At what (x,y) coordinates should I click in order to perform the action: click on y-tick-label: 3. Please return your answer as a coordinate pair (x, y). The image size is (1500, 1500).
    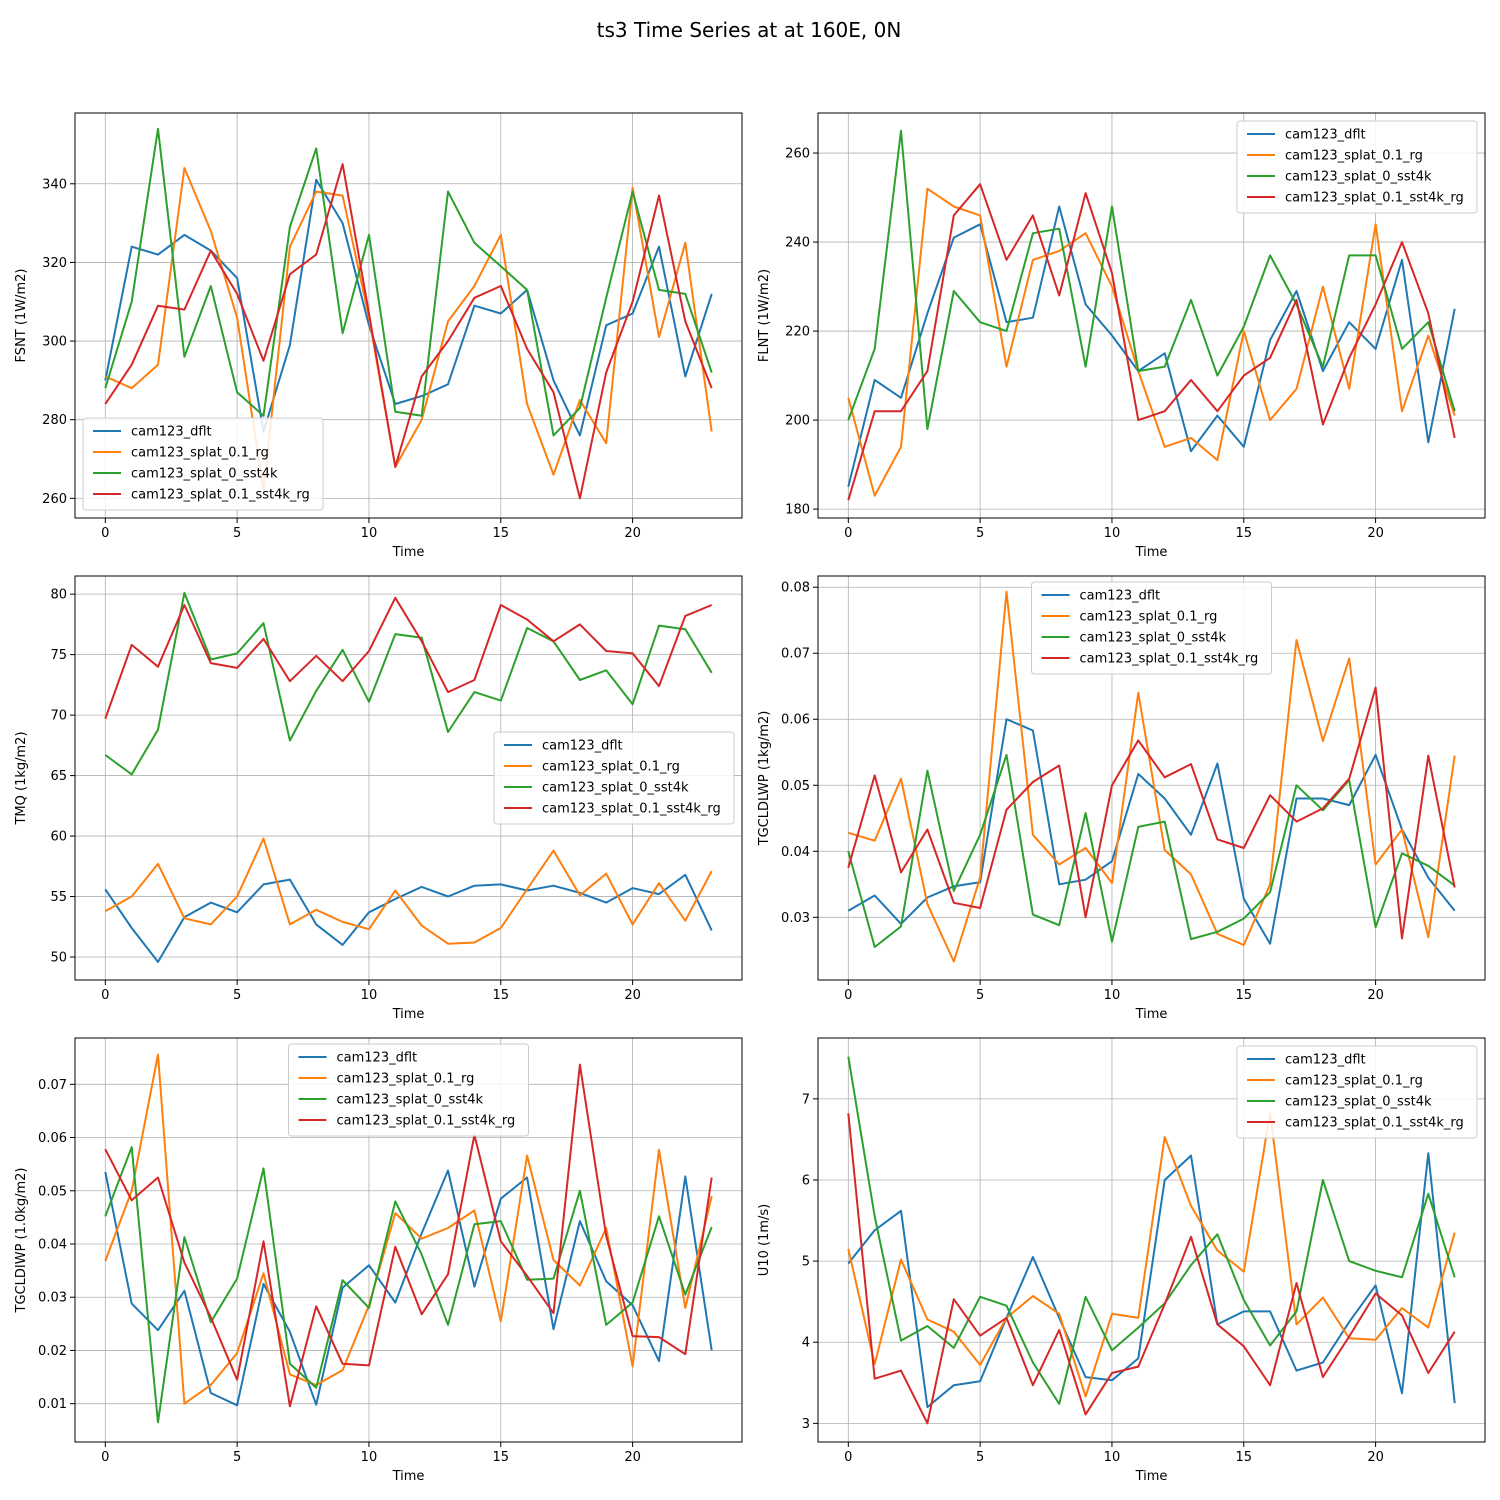
    Looking at the image, I should click on (806, 1424).